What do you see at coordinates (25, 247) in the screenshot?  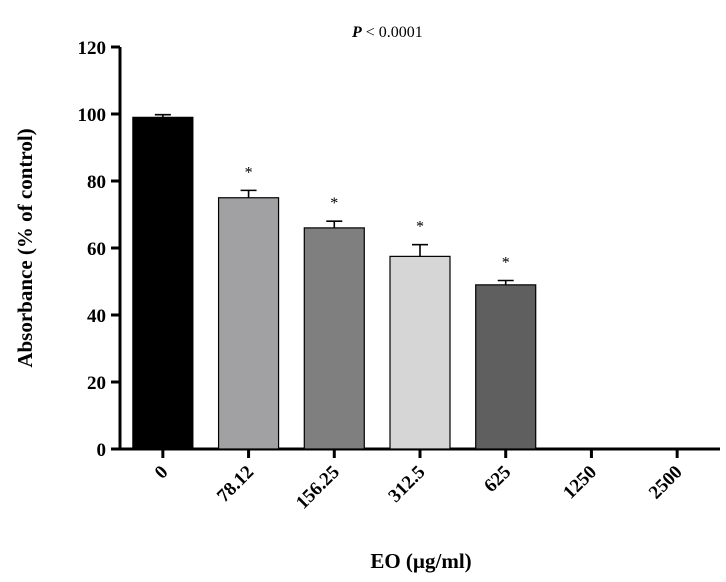 I see `y-axis-title: Absorbance (% of control)` at bounding box center [25, 247].